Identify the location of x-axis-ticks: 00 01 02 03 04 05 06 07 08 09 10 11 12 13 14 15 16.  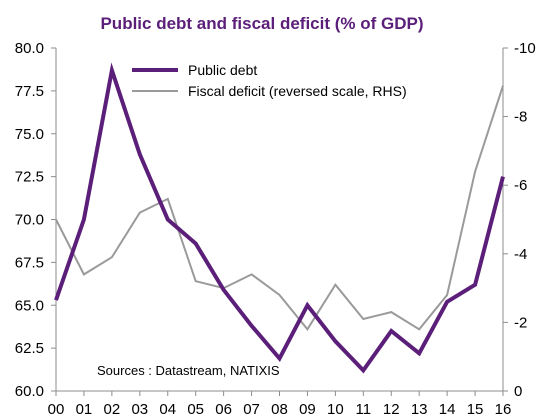
(280, 404).